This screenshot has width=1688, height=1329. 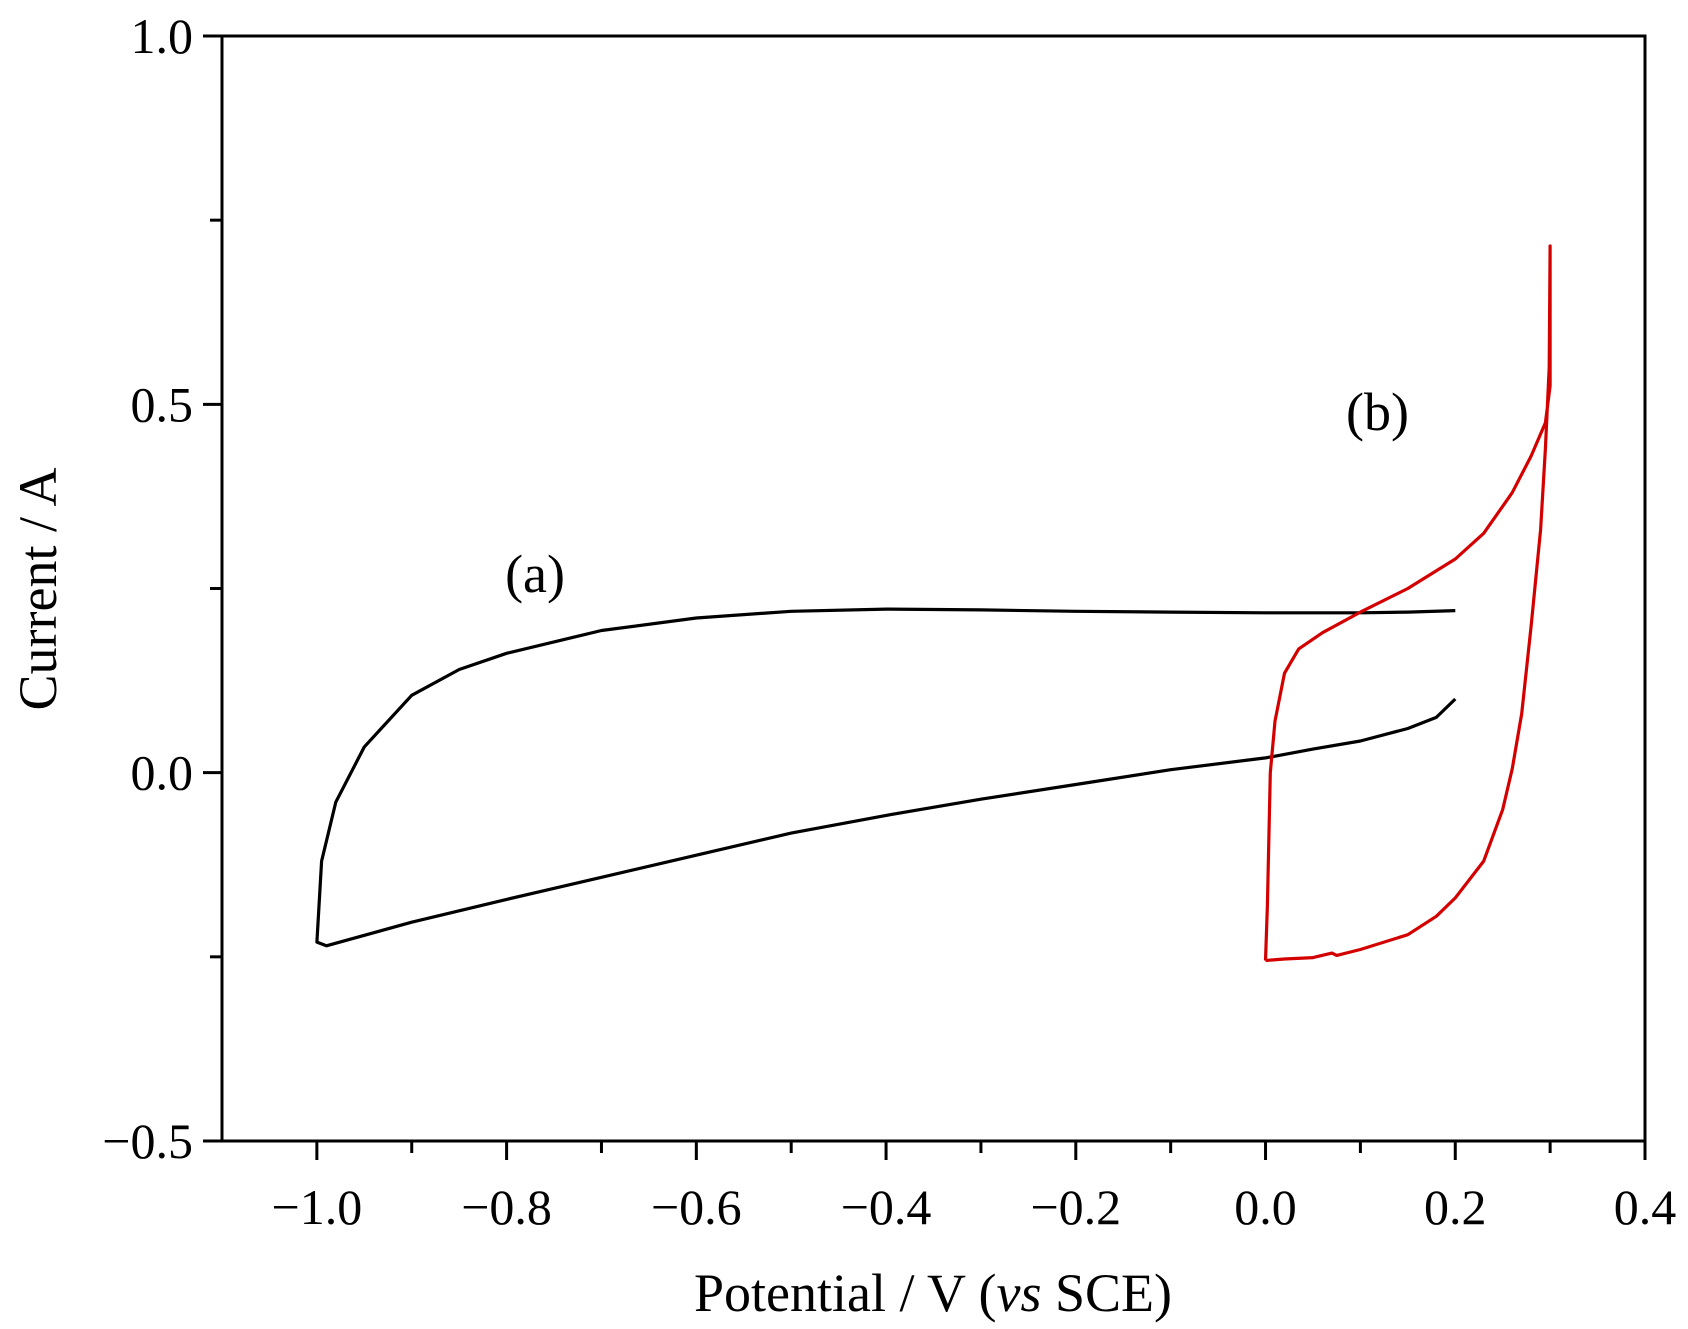 What do you see at coordinates (957, 493) in the screenshot?
I see `annotation-group: (a) (b)` at bounding box center [957, 493].